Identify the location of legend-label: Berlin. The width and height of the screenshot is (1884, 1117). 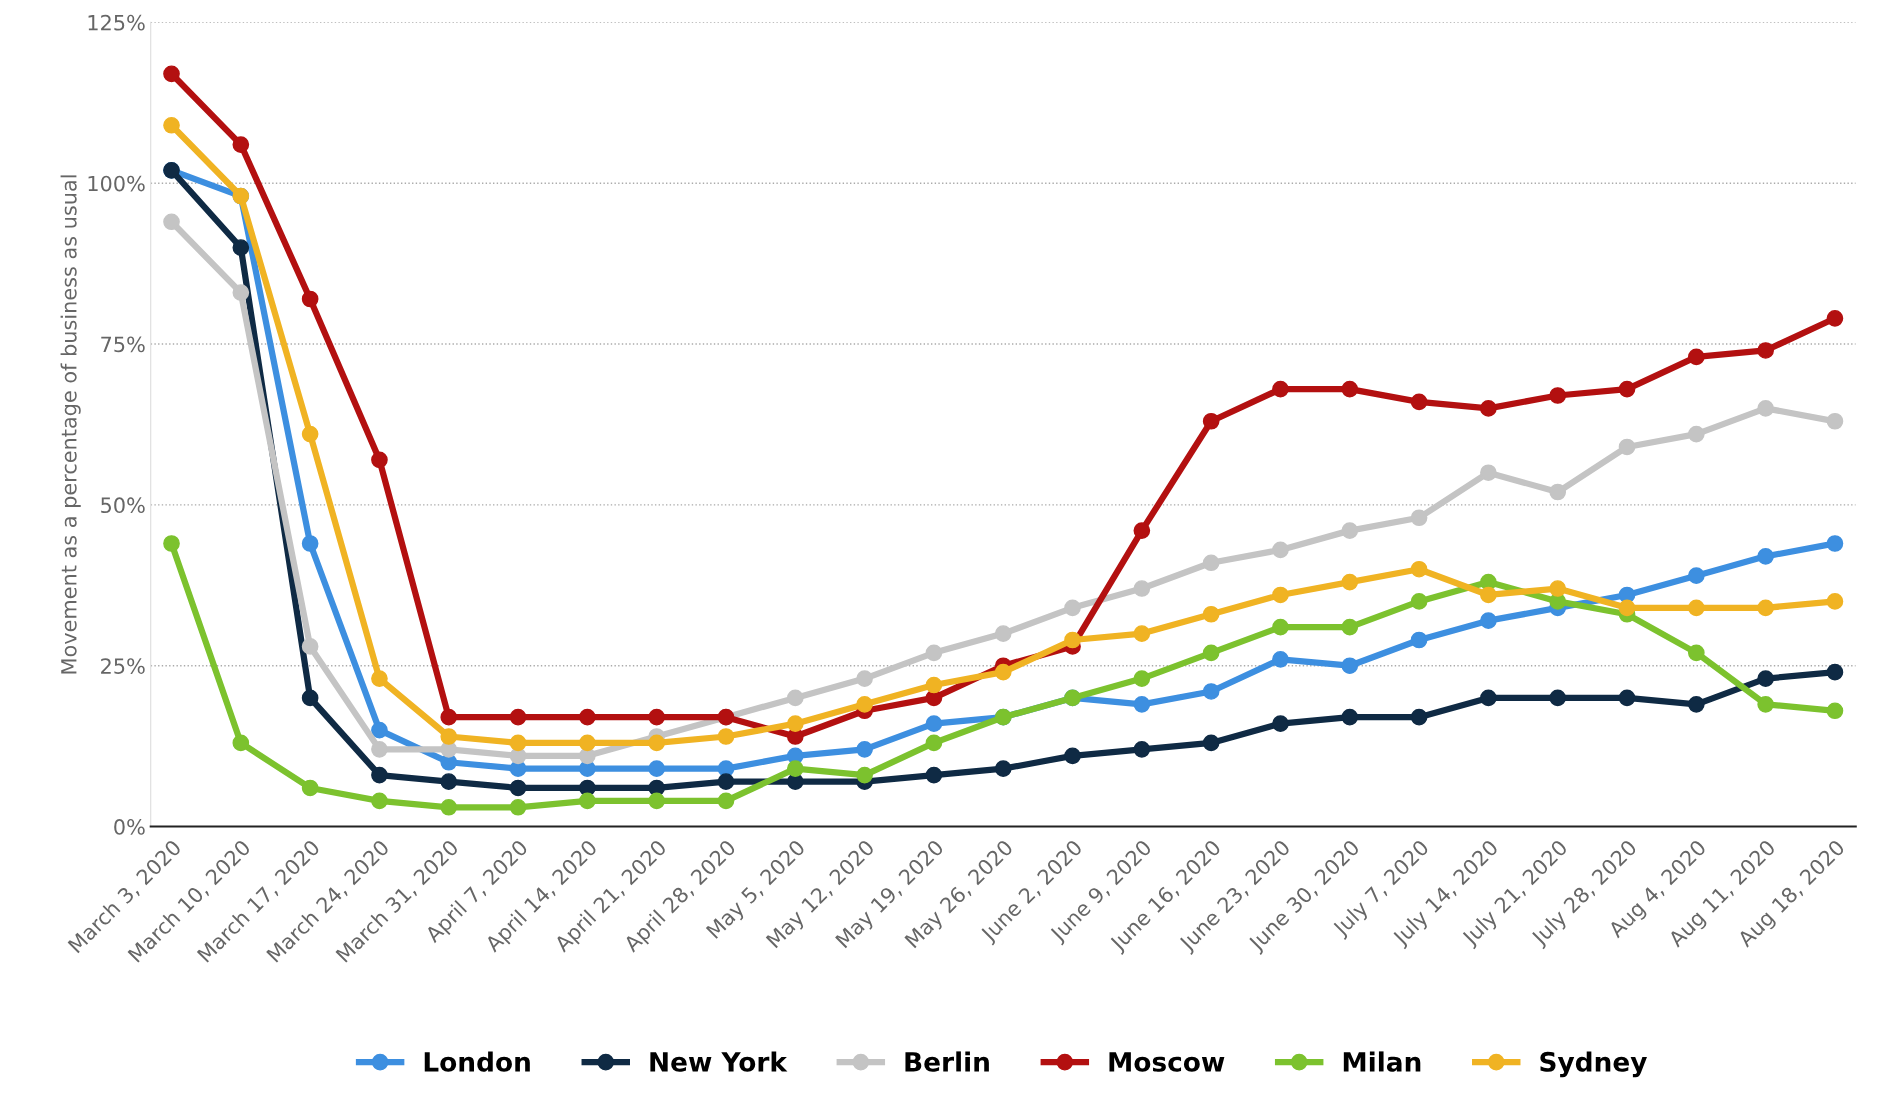
(947, 1061).